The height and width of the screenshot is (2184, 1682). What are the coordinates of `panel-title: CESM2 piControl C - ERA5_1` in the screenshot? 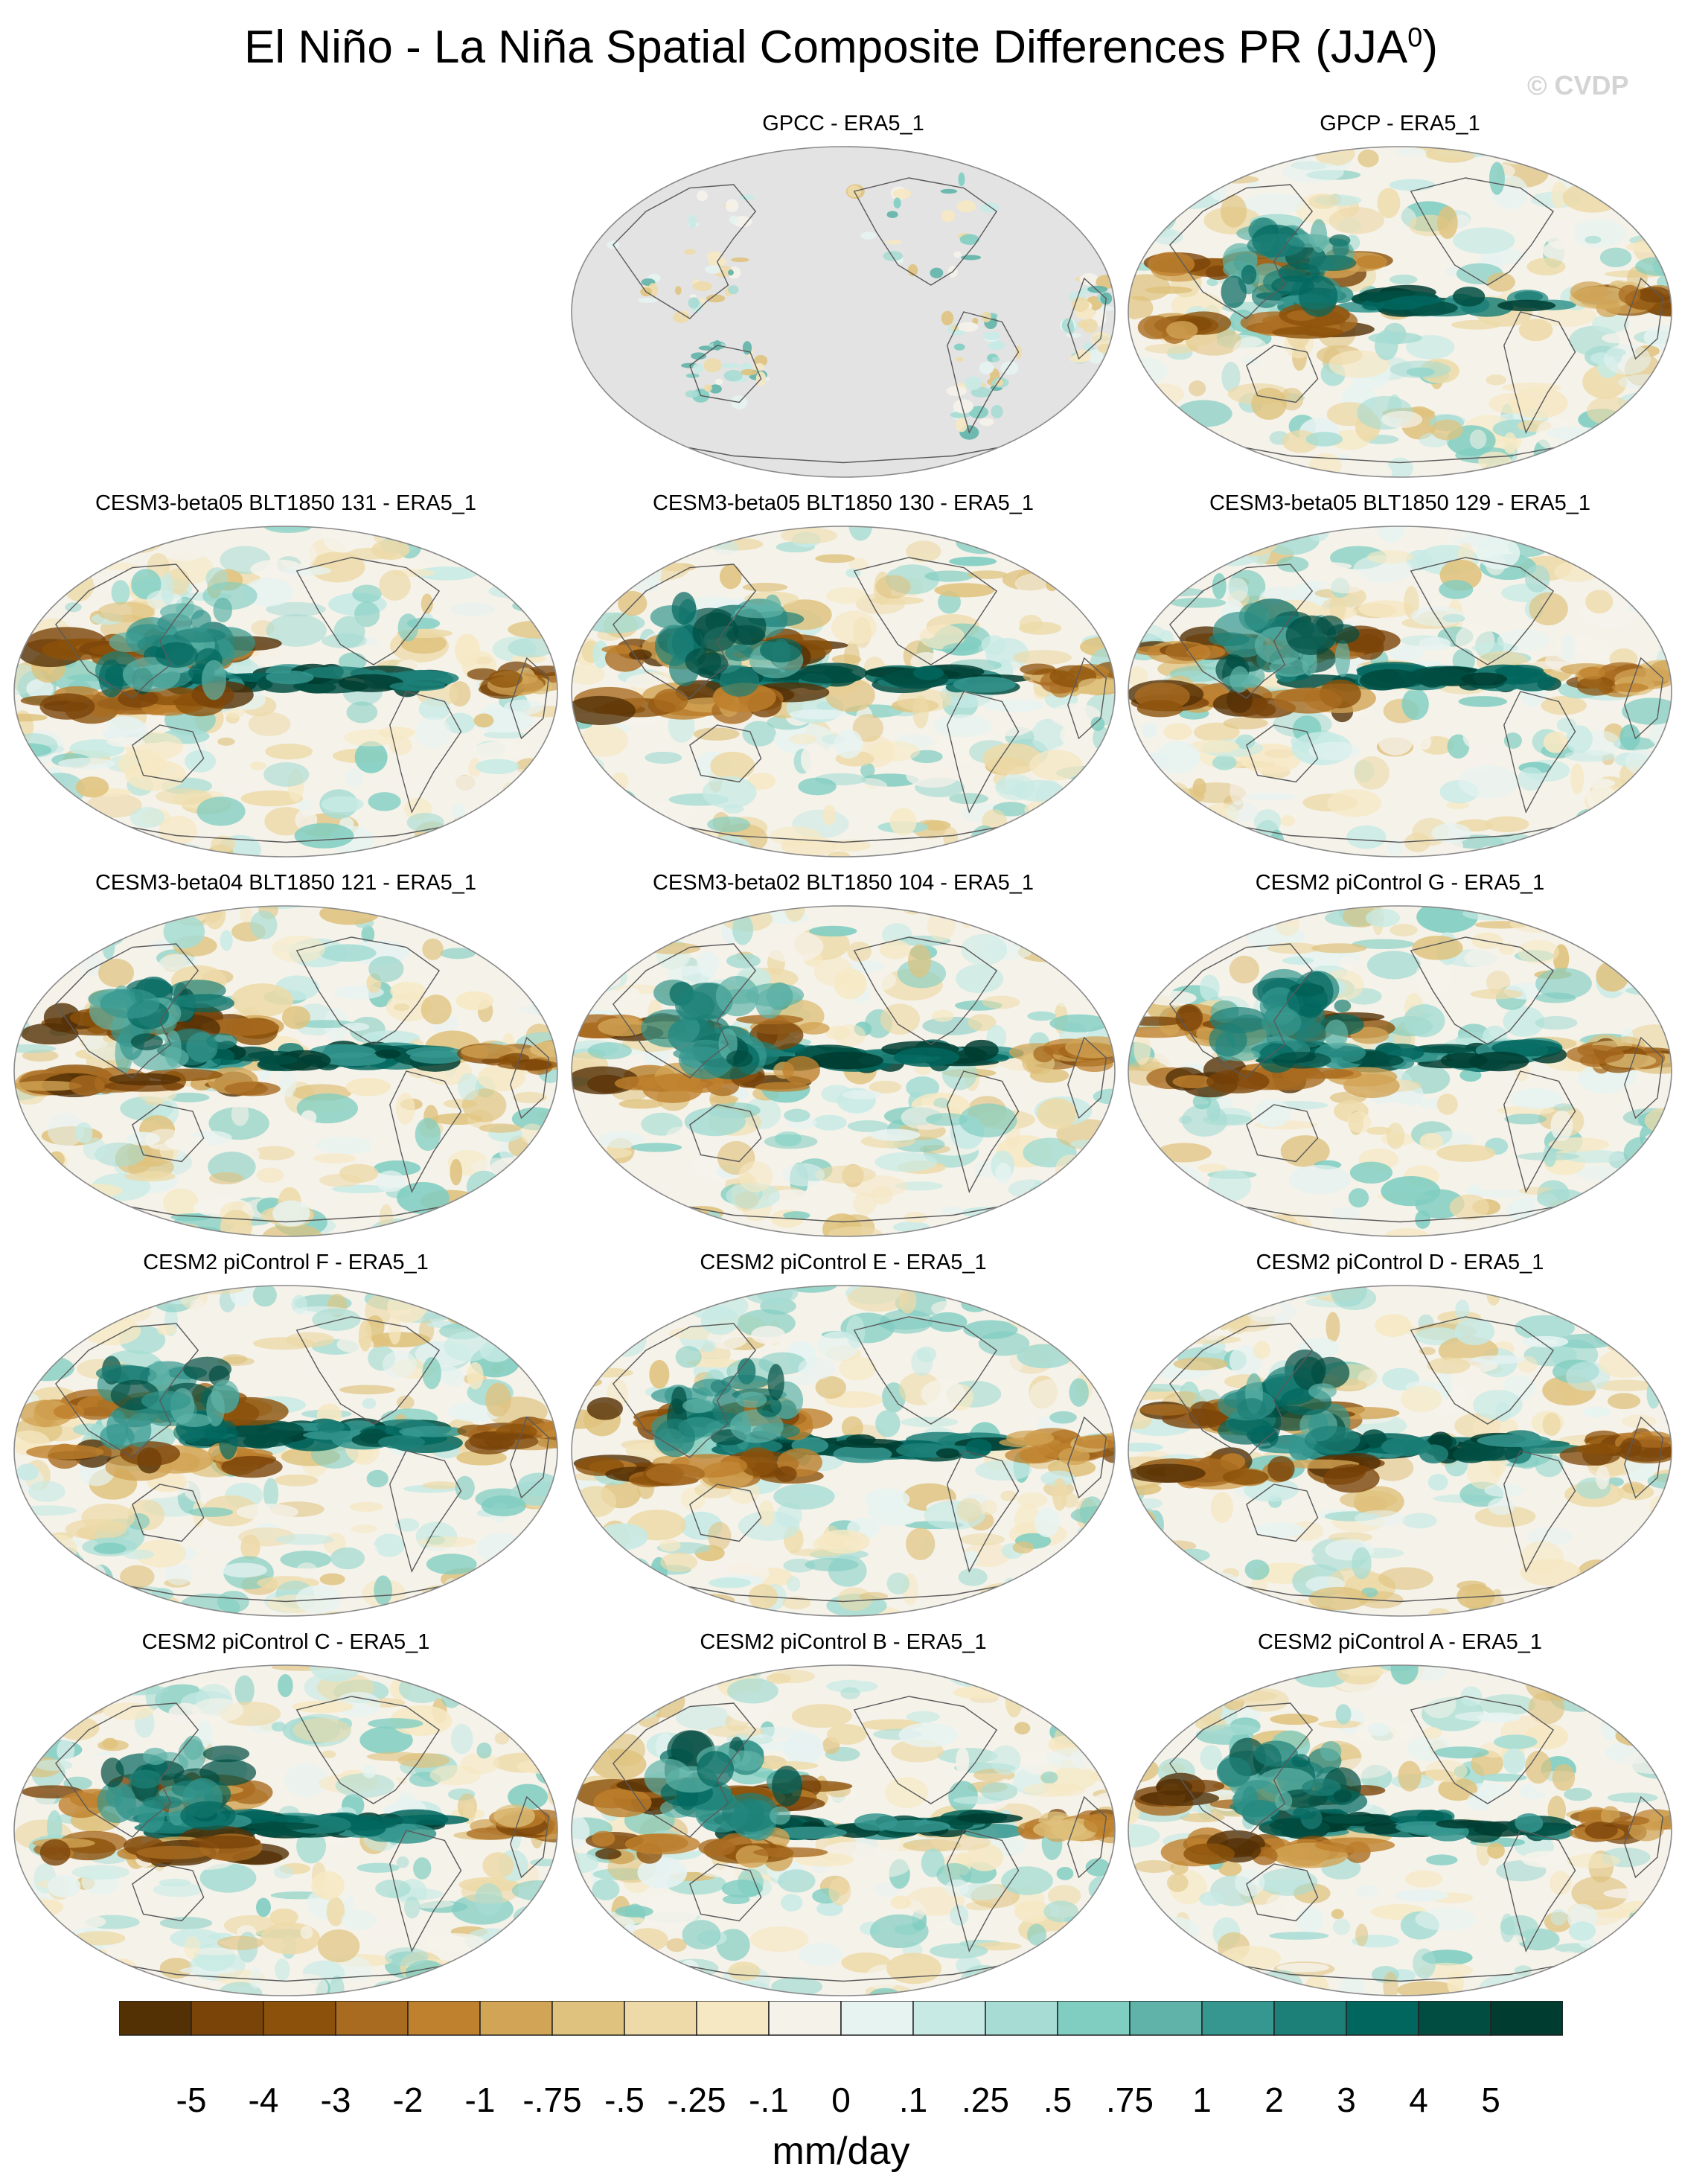 It's located at (285, 1642).